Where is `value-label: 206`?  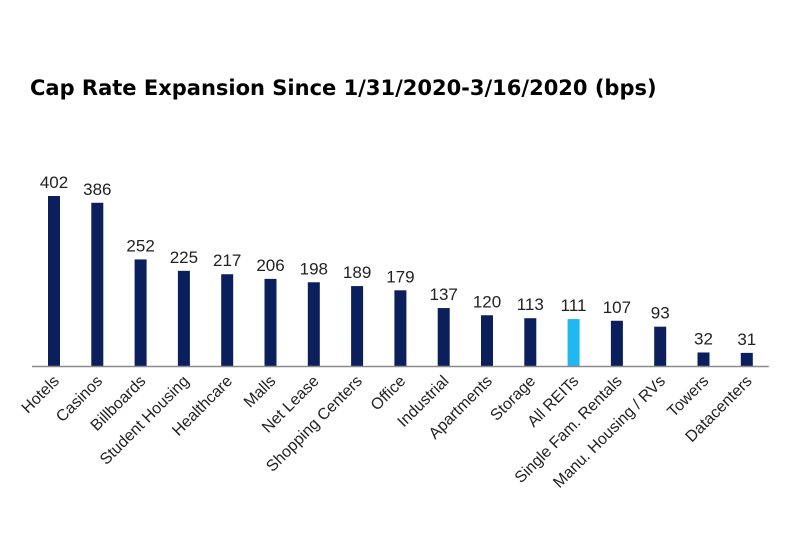
value-label: 206 is located at coordinates (270, 265).